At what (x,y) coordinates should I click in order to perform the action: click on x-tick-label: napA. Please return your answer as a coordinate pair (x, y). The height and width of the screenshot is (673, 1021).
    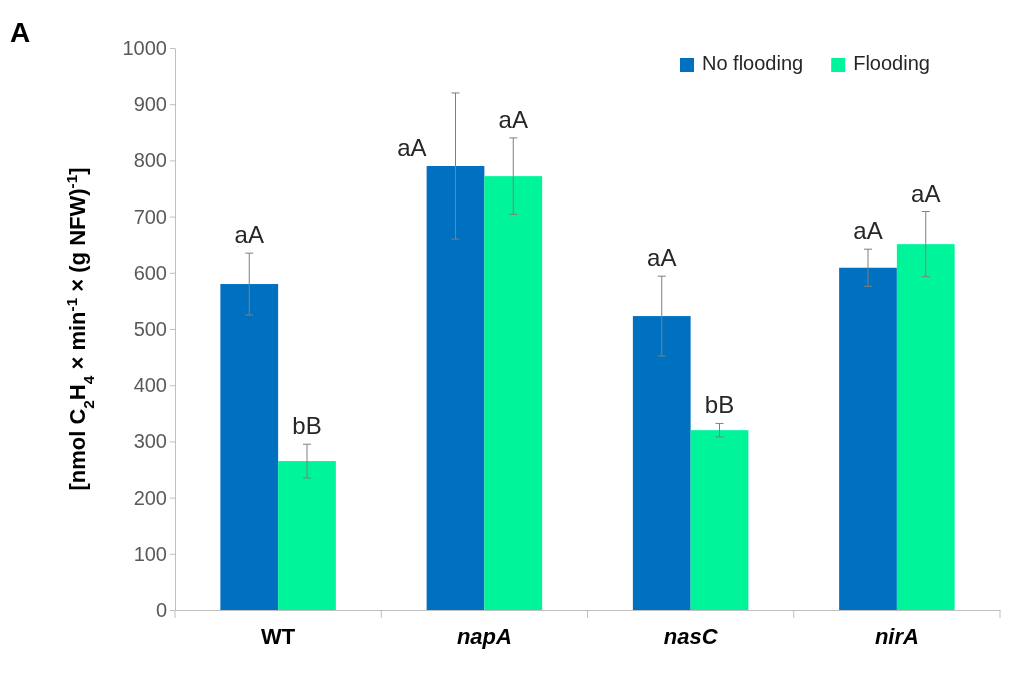
    Looking at the image, I should click on (484, 636).